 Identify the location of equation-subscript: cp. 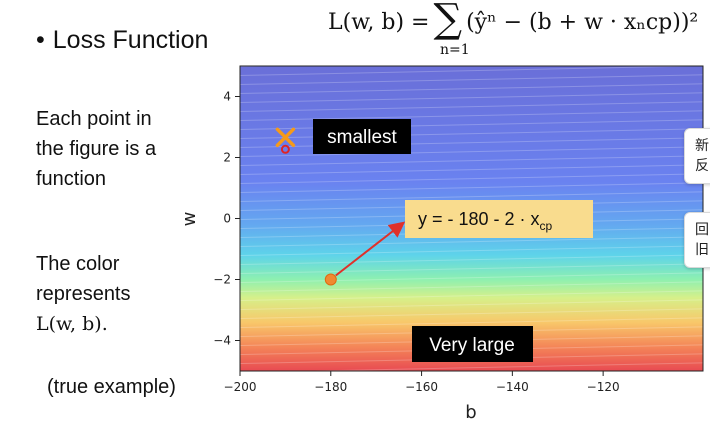
(546, 226).